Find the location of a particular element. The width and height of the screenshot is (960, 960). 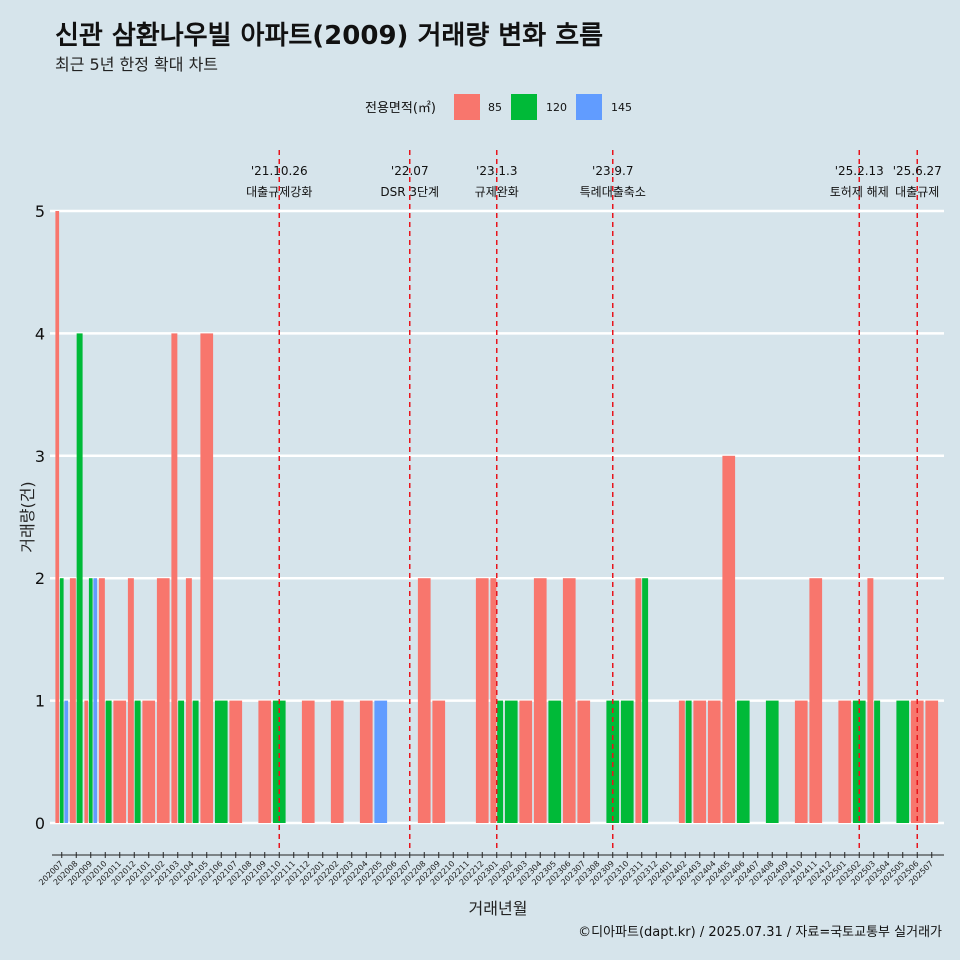

y-tick-label: 4 is located at coordinates (40, 333).